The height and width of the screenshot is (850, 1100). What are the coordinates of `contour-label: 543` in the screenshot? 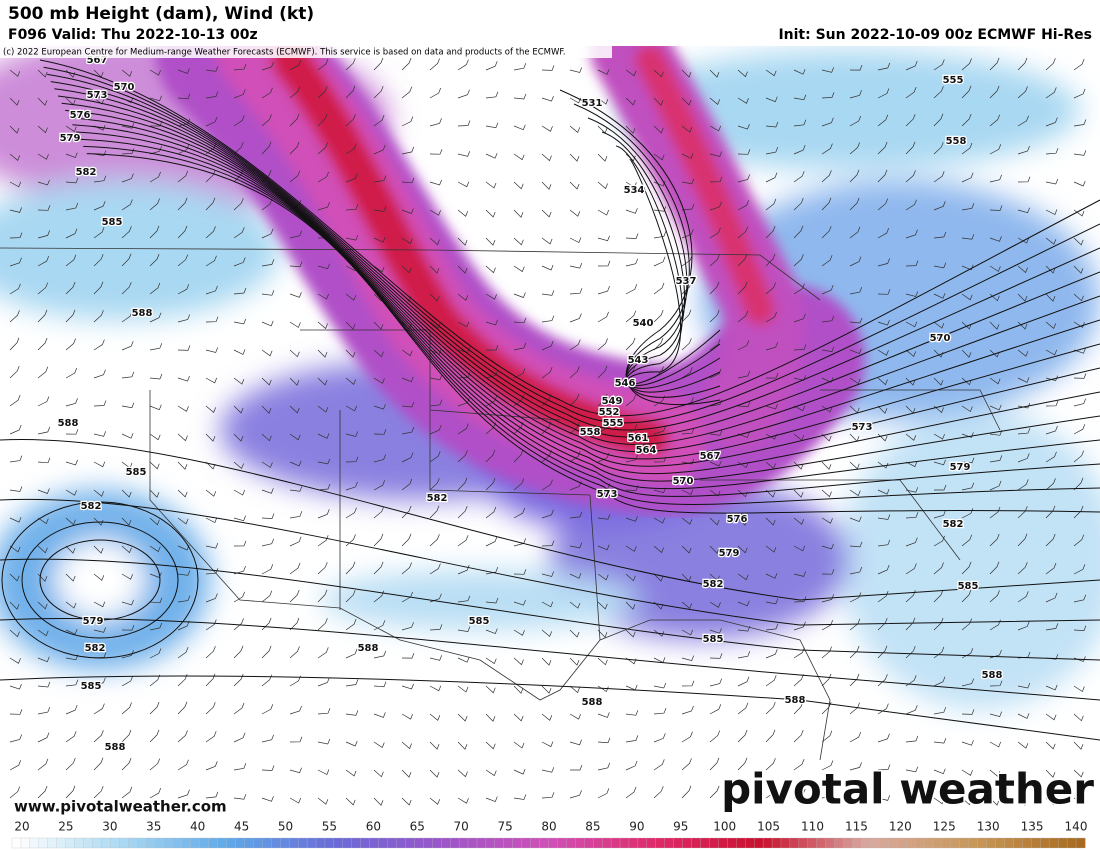 It's located at (638, 360).